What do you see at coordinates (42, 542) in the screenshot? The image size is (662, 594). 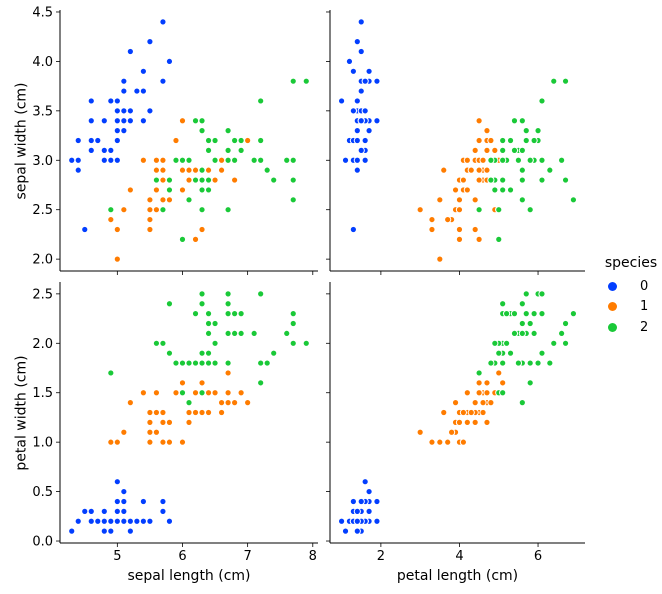 I see `y-tick-label: 0.0` at bounding box center [42, 542].